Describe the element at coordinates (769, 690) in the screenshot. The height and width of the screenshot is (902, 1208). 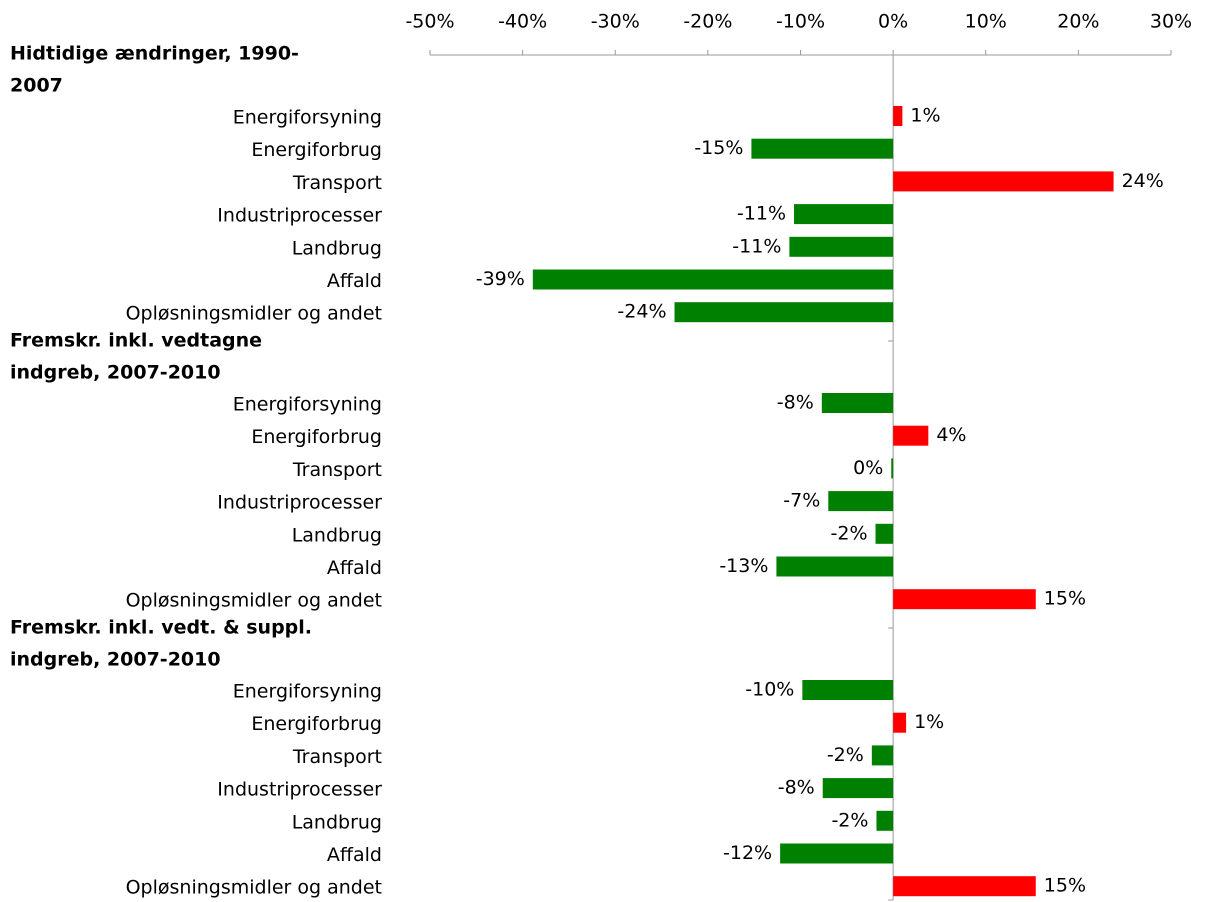
I see `value-label: -10%` at that location.